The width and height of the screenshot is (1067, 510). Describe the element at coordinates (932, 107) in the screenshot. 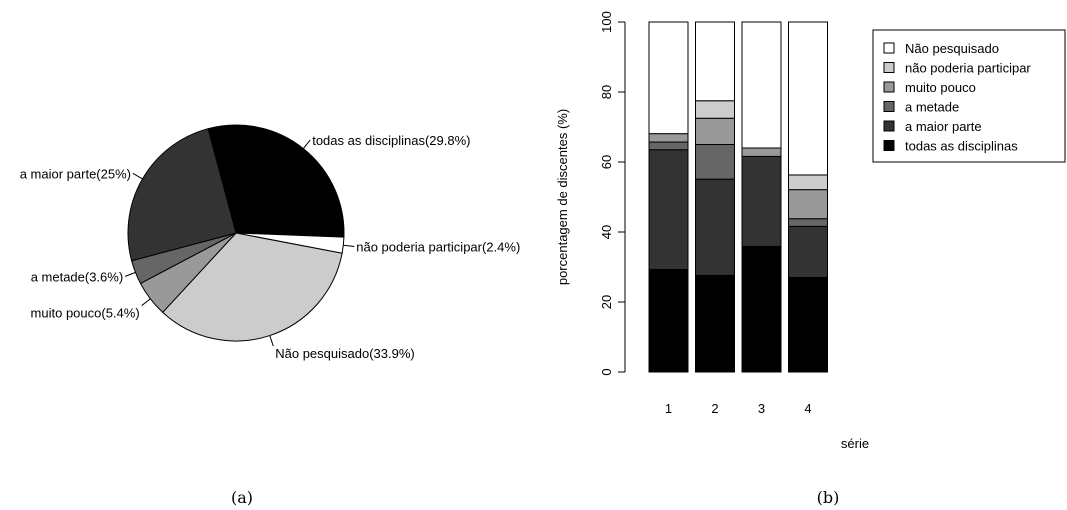

I see `legend-label-a-metade: a metade` at that location.